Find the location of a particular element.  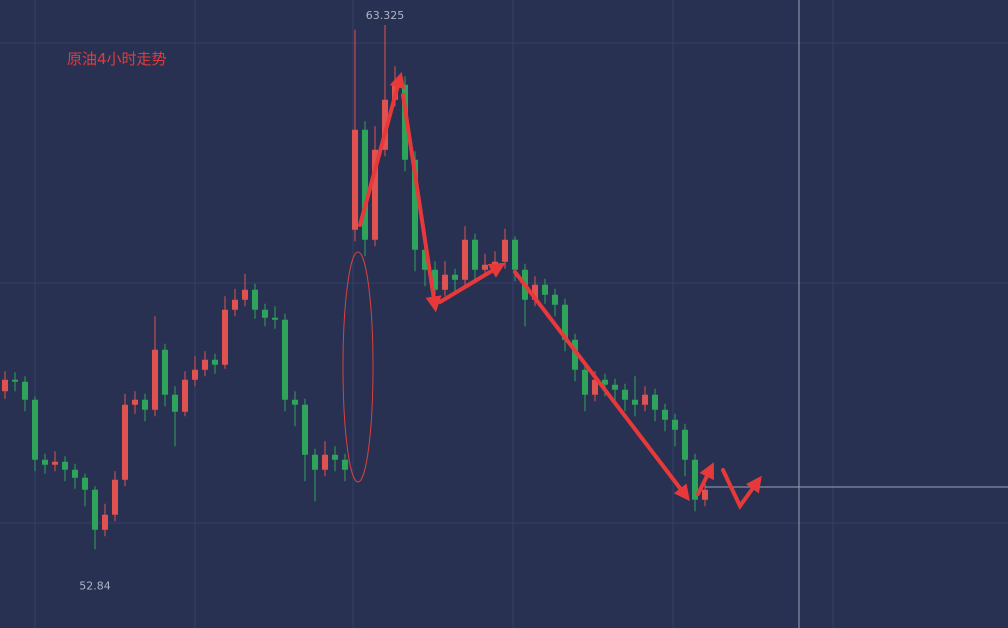

min-label: 52.84 is located at coordinates (95, 585).